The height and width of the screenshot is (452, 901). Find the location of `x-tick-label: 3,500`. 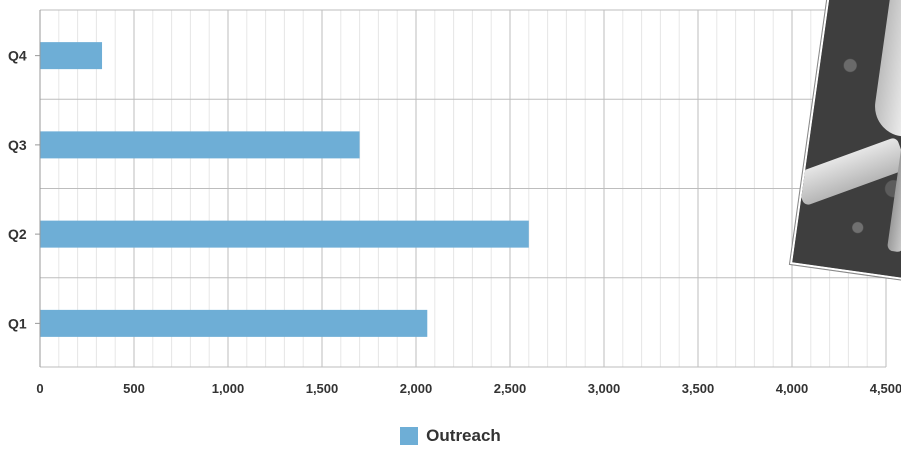

x-tick-label: 3,500 is located at coordinates (698, 388).